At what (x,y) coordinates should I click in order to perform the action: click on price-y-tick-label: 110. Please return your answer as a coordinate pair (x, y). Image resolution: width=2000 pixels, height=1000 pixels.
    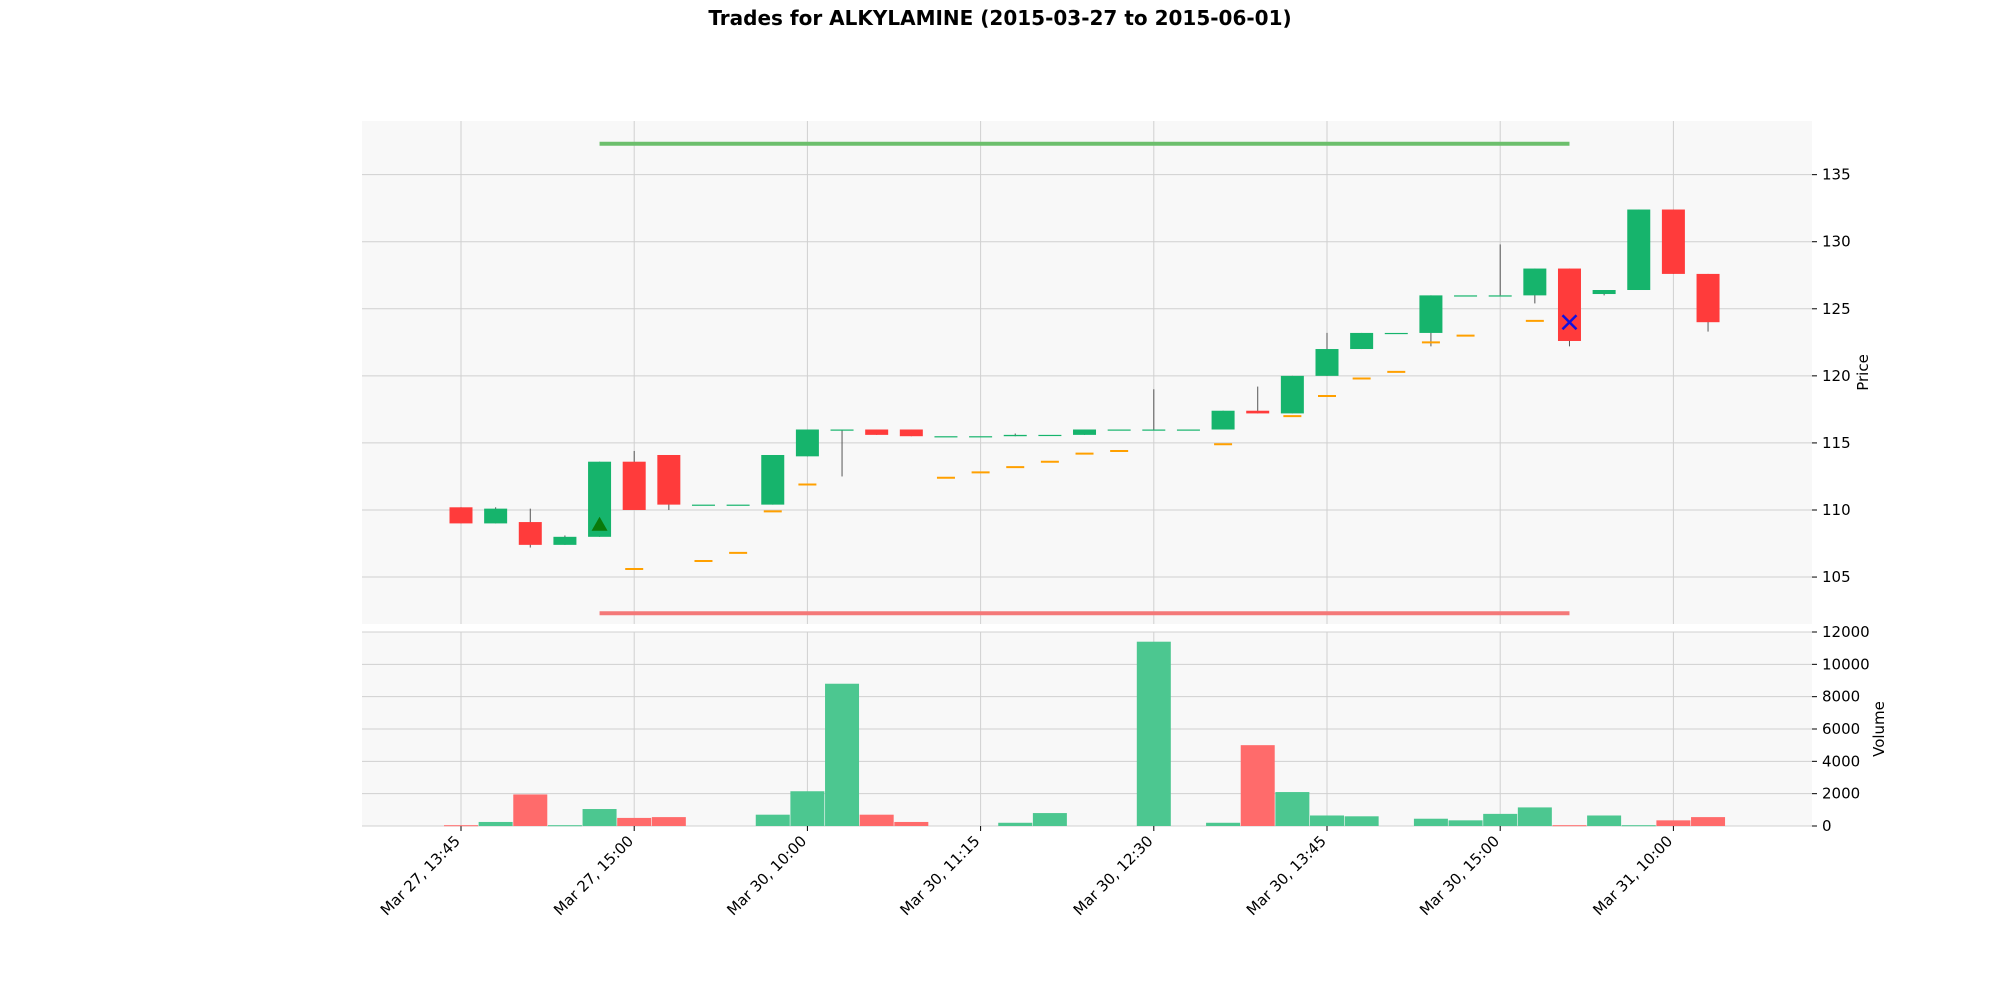
    Looking at the image, I should click on (1836, 510).